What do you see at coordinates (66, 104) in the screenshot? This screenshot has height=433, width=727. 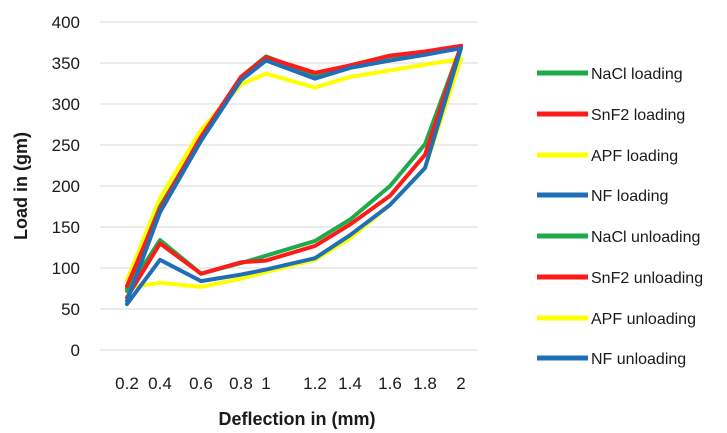 I see `y-tick-label: 300` at bounding box center [66, 104].